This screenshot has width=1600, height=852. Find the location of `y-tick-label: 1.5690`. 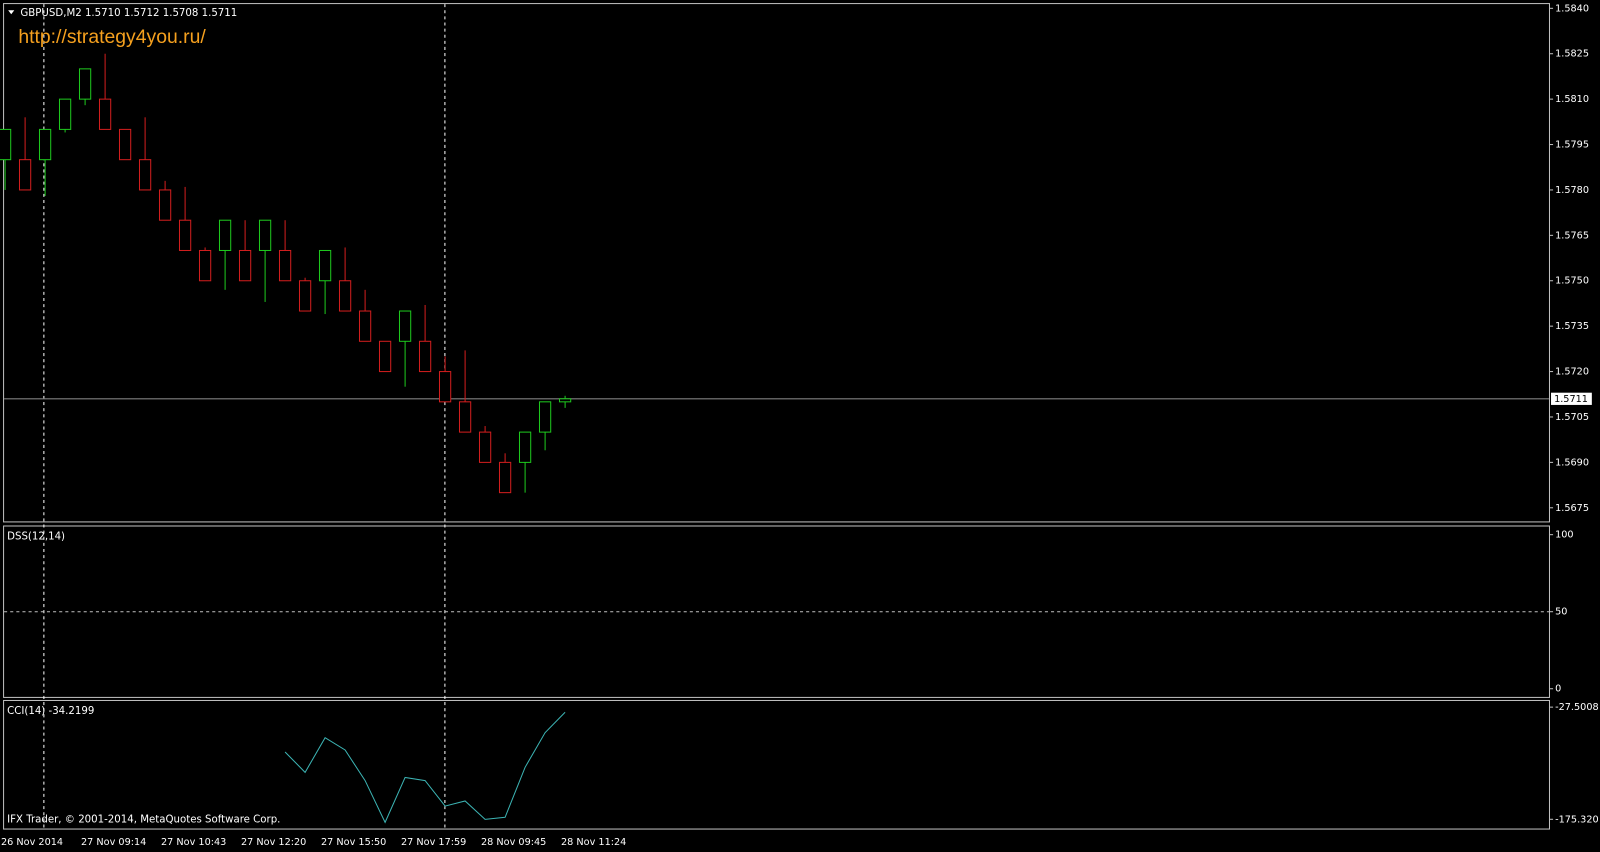

y-tick-label: 1.5690 is located at coordinates (1572, 462).